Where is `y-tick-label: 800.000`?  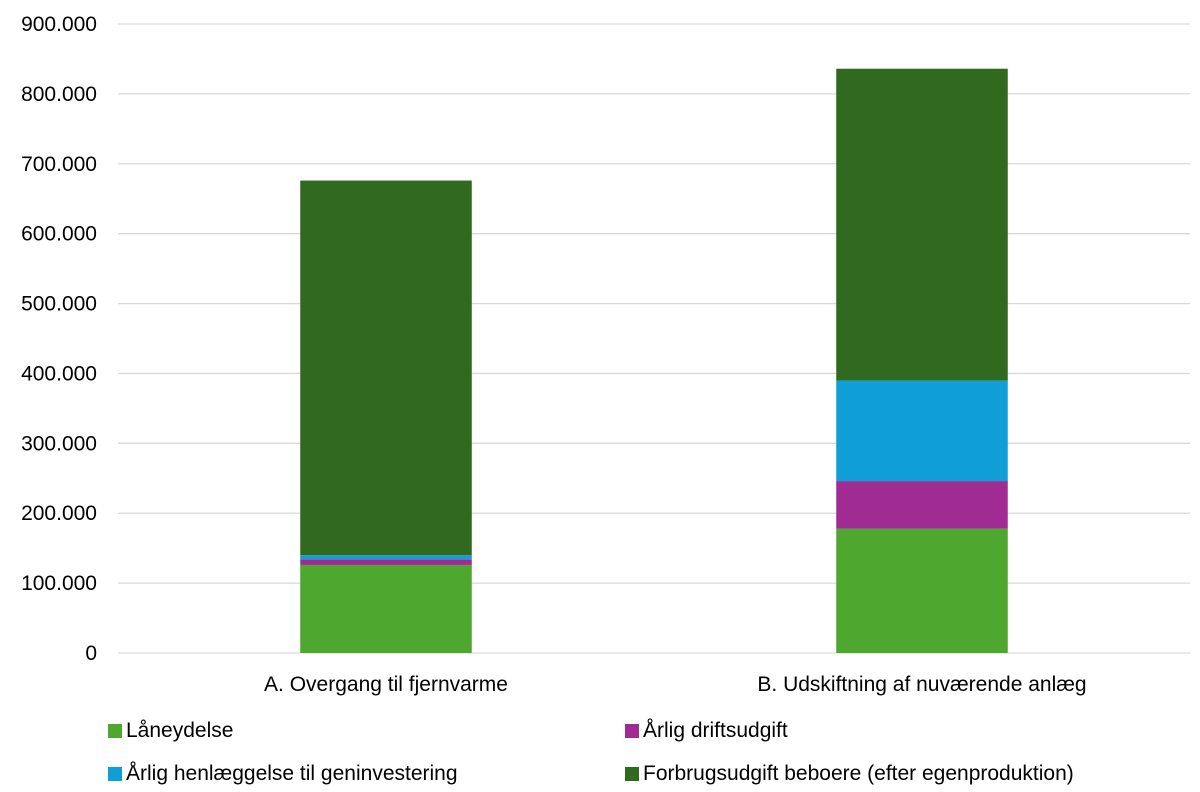
y-tick-label: 800.000 is located at coordinates (59, 94).